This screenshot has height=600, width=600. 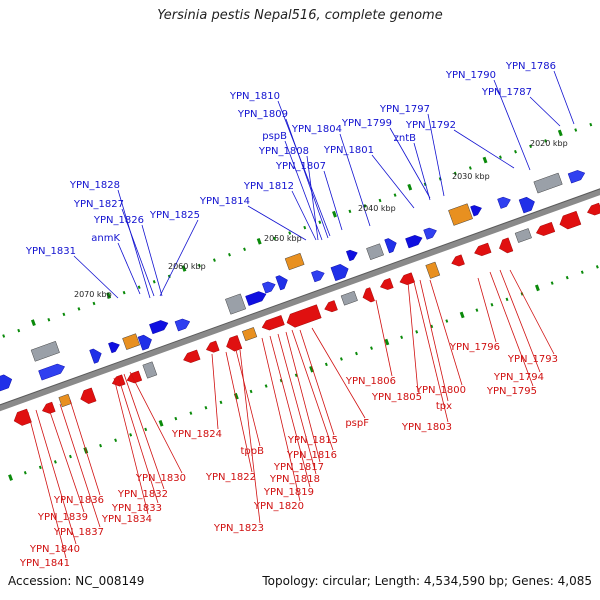 What do you see at coordinates (300, 166) in the screenshot?
I see `forward-gene-label: YPN_1807` at bounding box center [300, 166].